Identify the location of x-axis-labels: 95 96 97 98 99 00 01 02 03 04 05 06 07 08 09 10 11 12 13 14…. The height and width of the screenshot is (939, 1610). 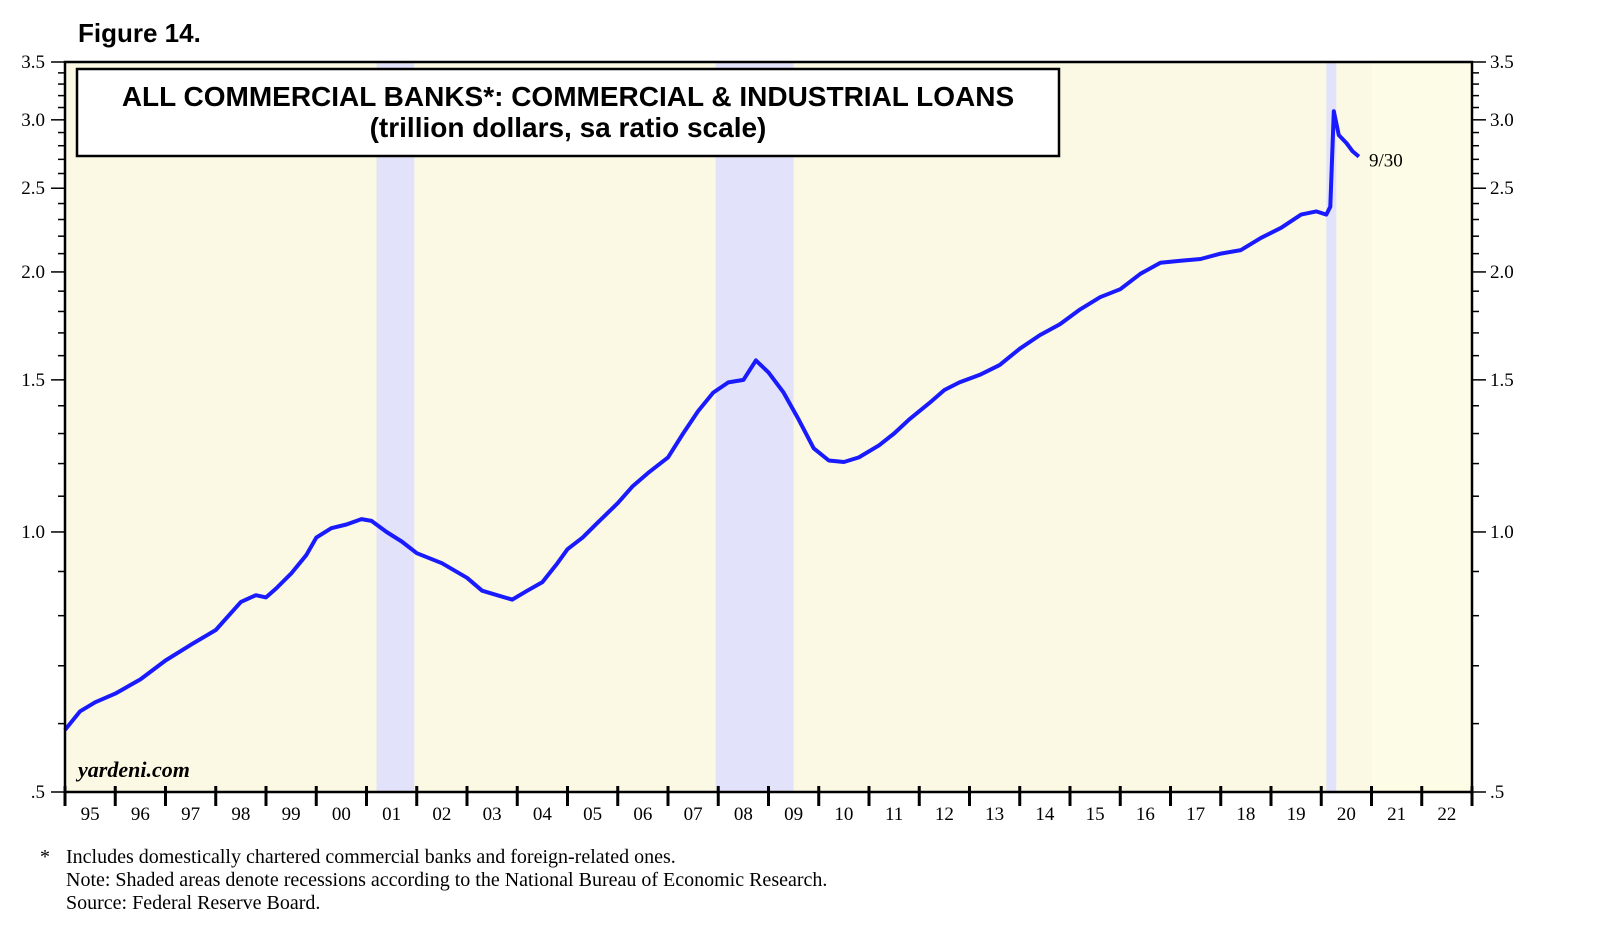
(769, 814).